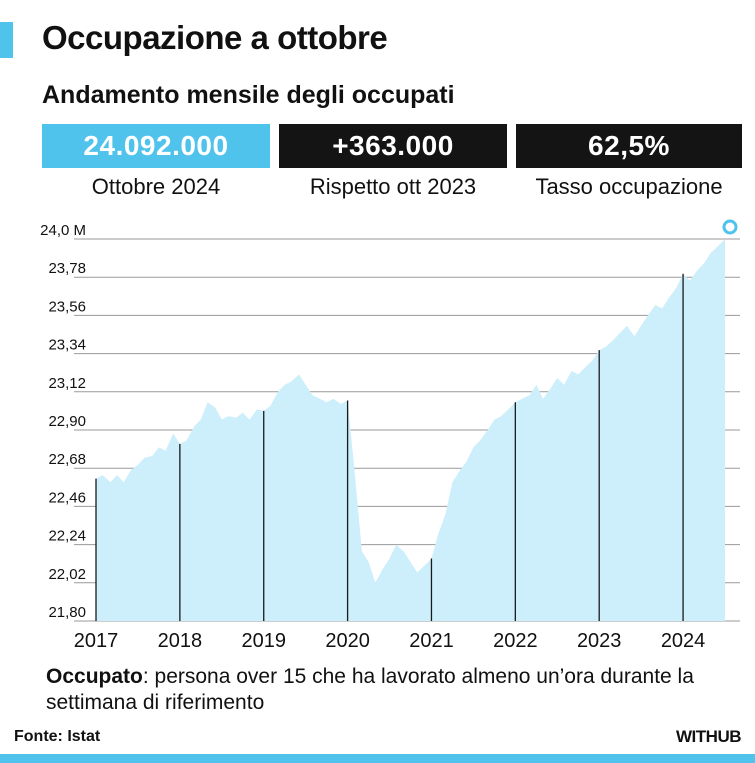  Describe the element at coordinates (63, 230) in the screenshot. I see `y-tick-label: 24,0 M` at that location.